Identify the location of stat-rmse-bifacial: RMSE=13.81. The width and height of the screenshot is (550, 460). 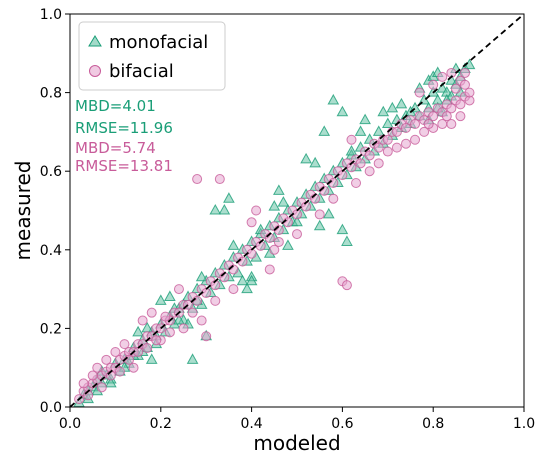
(124, 166).